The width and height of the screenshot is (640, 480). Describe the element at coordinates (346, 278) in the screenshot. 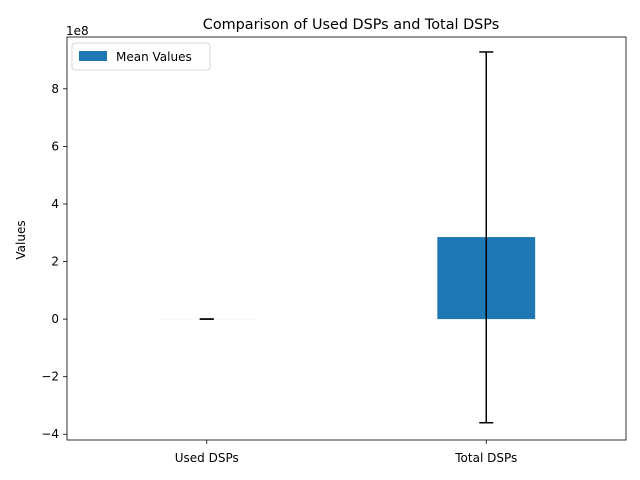

I see `bars-group` at that location.